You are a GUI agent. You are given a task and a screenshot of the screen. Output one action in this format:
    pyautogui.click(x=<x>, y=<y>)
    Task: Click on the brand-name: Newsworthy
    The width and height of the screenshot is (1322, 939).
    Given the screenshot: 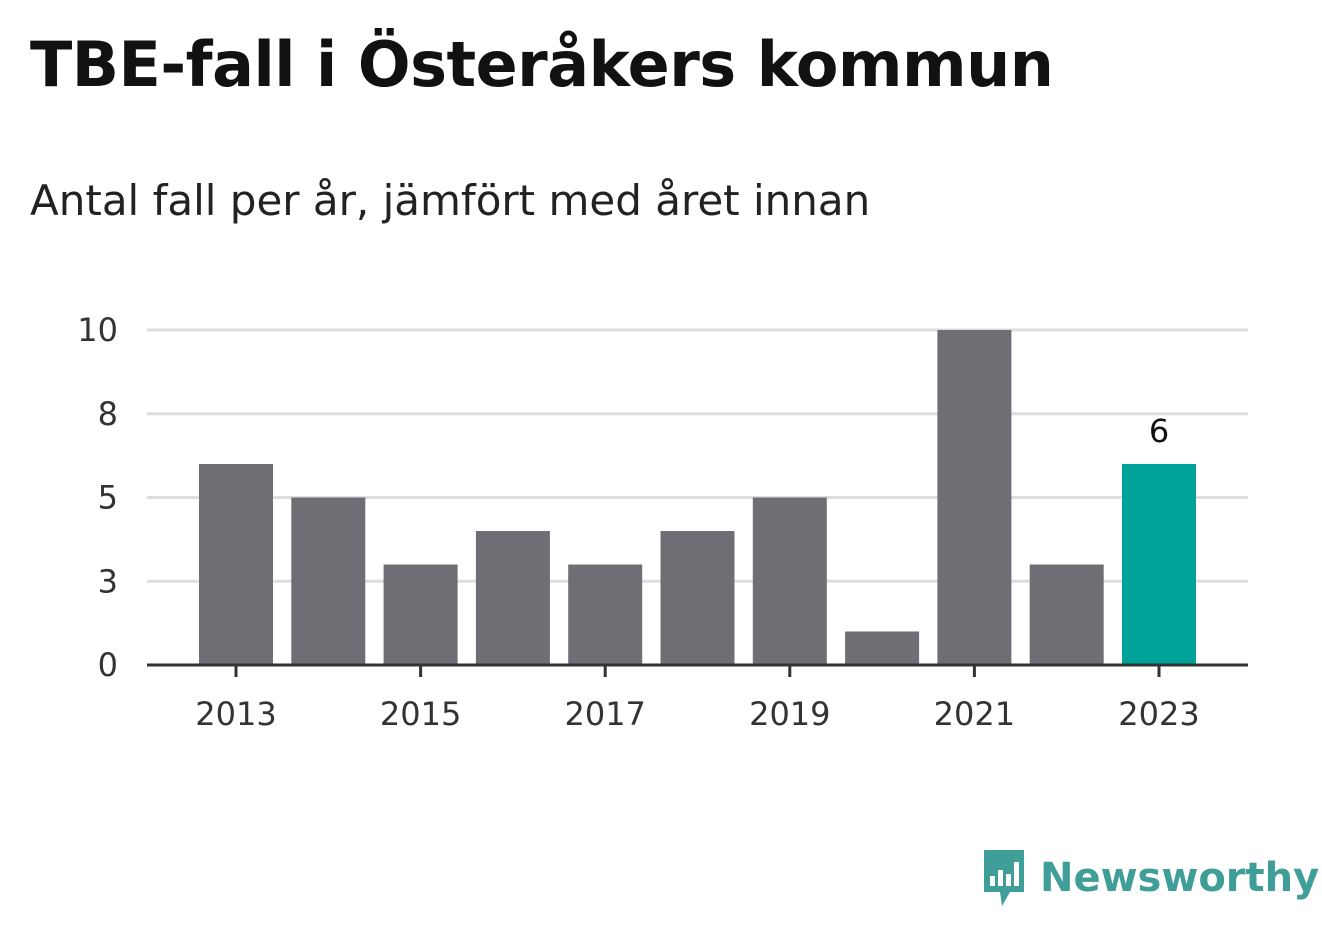 What is the action you would take?
    pyautogui.click(x=1180, y=878)
    